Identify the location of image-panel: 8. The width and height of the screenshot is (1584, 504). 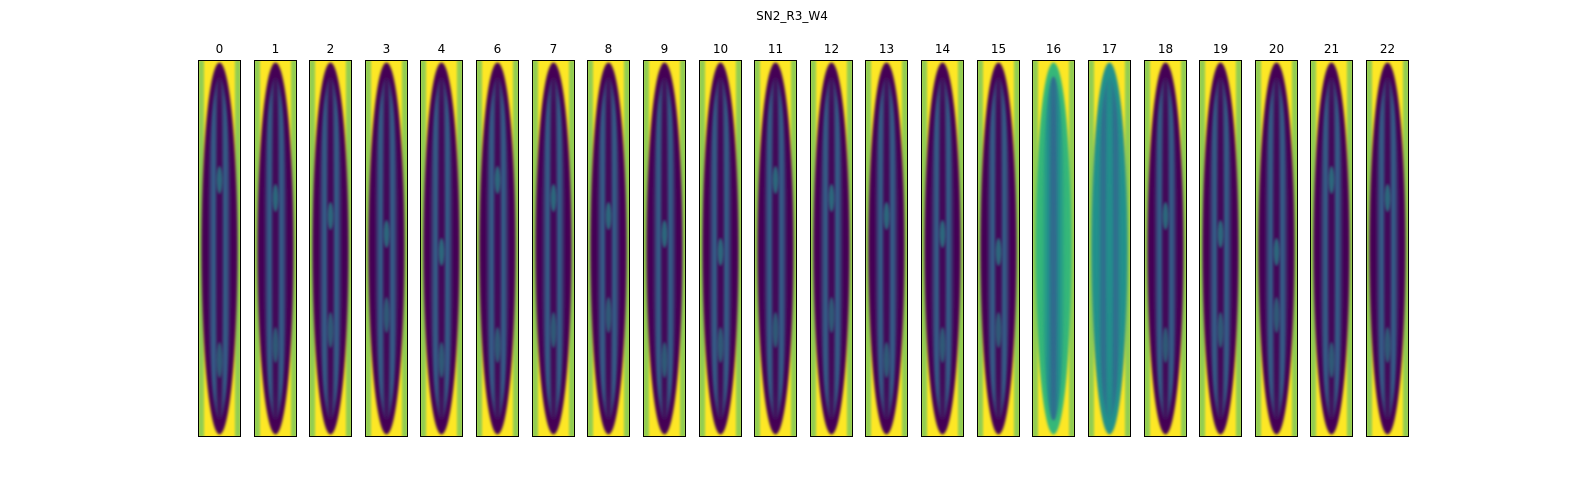
(608, 248).